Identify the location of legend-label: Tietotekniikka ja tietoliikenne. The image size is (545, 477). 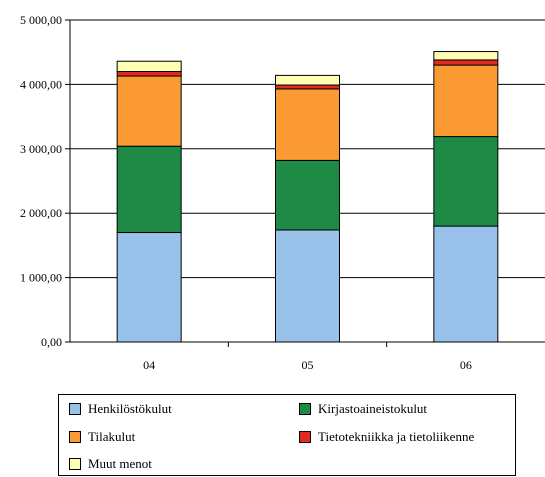
(396, 436).